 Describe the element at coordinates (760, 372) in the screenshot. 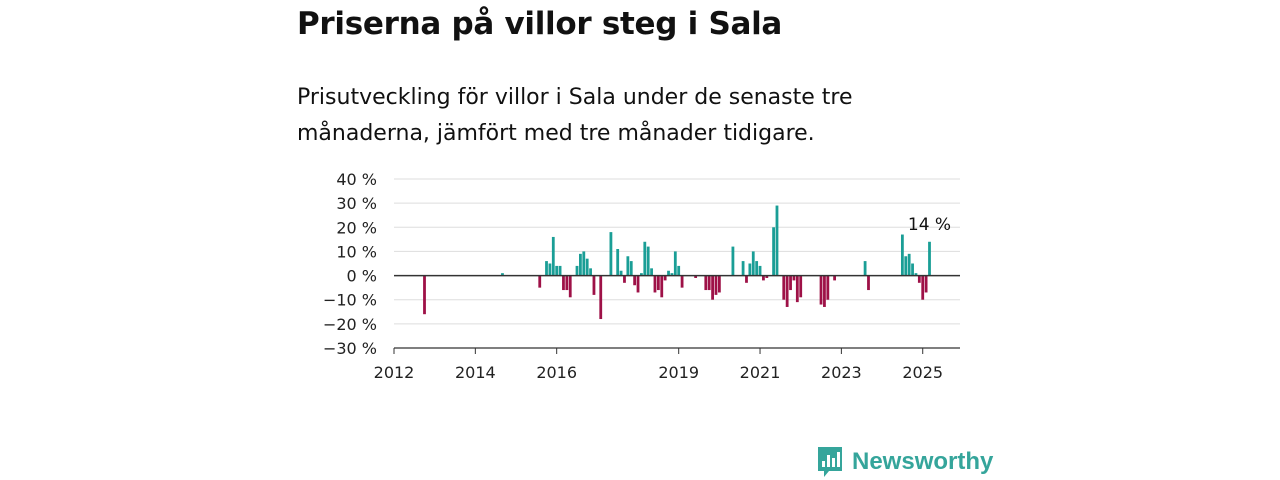

I see `x-tick-label: 2021` at that location.